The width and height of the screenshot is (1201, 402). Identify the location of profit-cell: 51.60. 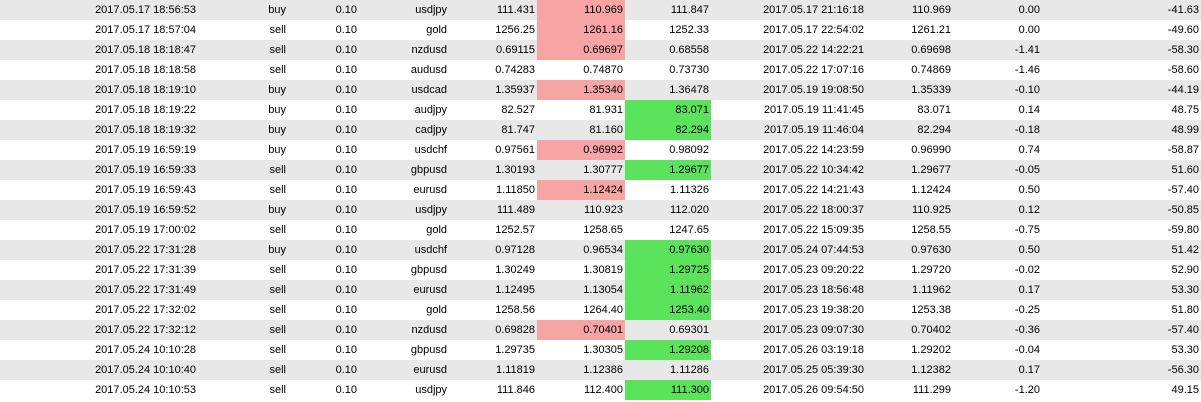
(1157, 170).